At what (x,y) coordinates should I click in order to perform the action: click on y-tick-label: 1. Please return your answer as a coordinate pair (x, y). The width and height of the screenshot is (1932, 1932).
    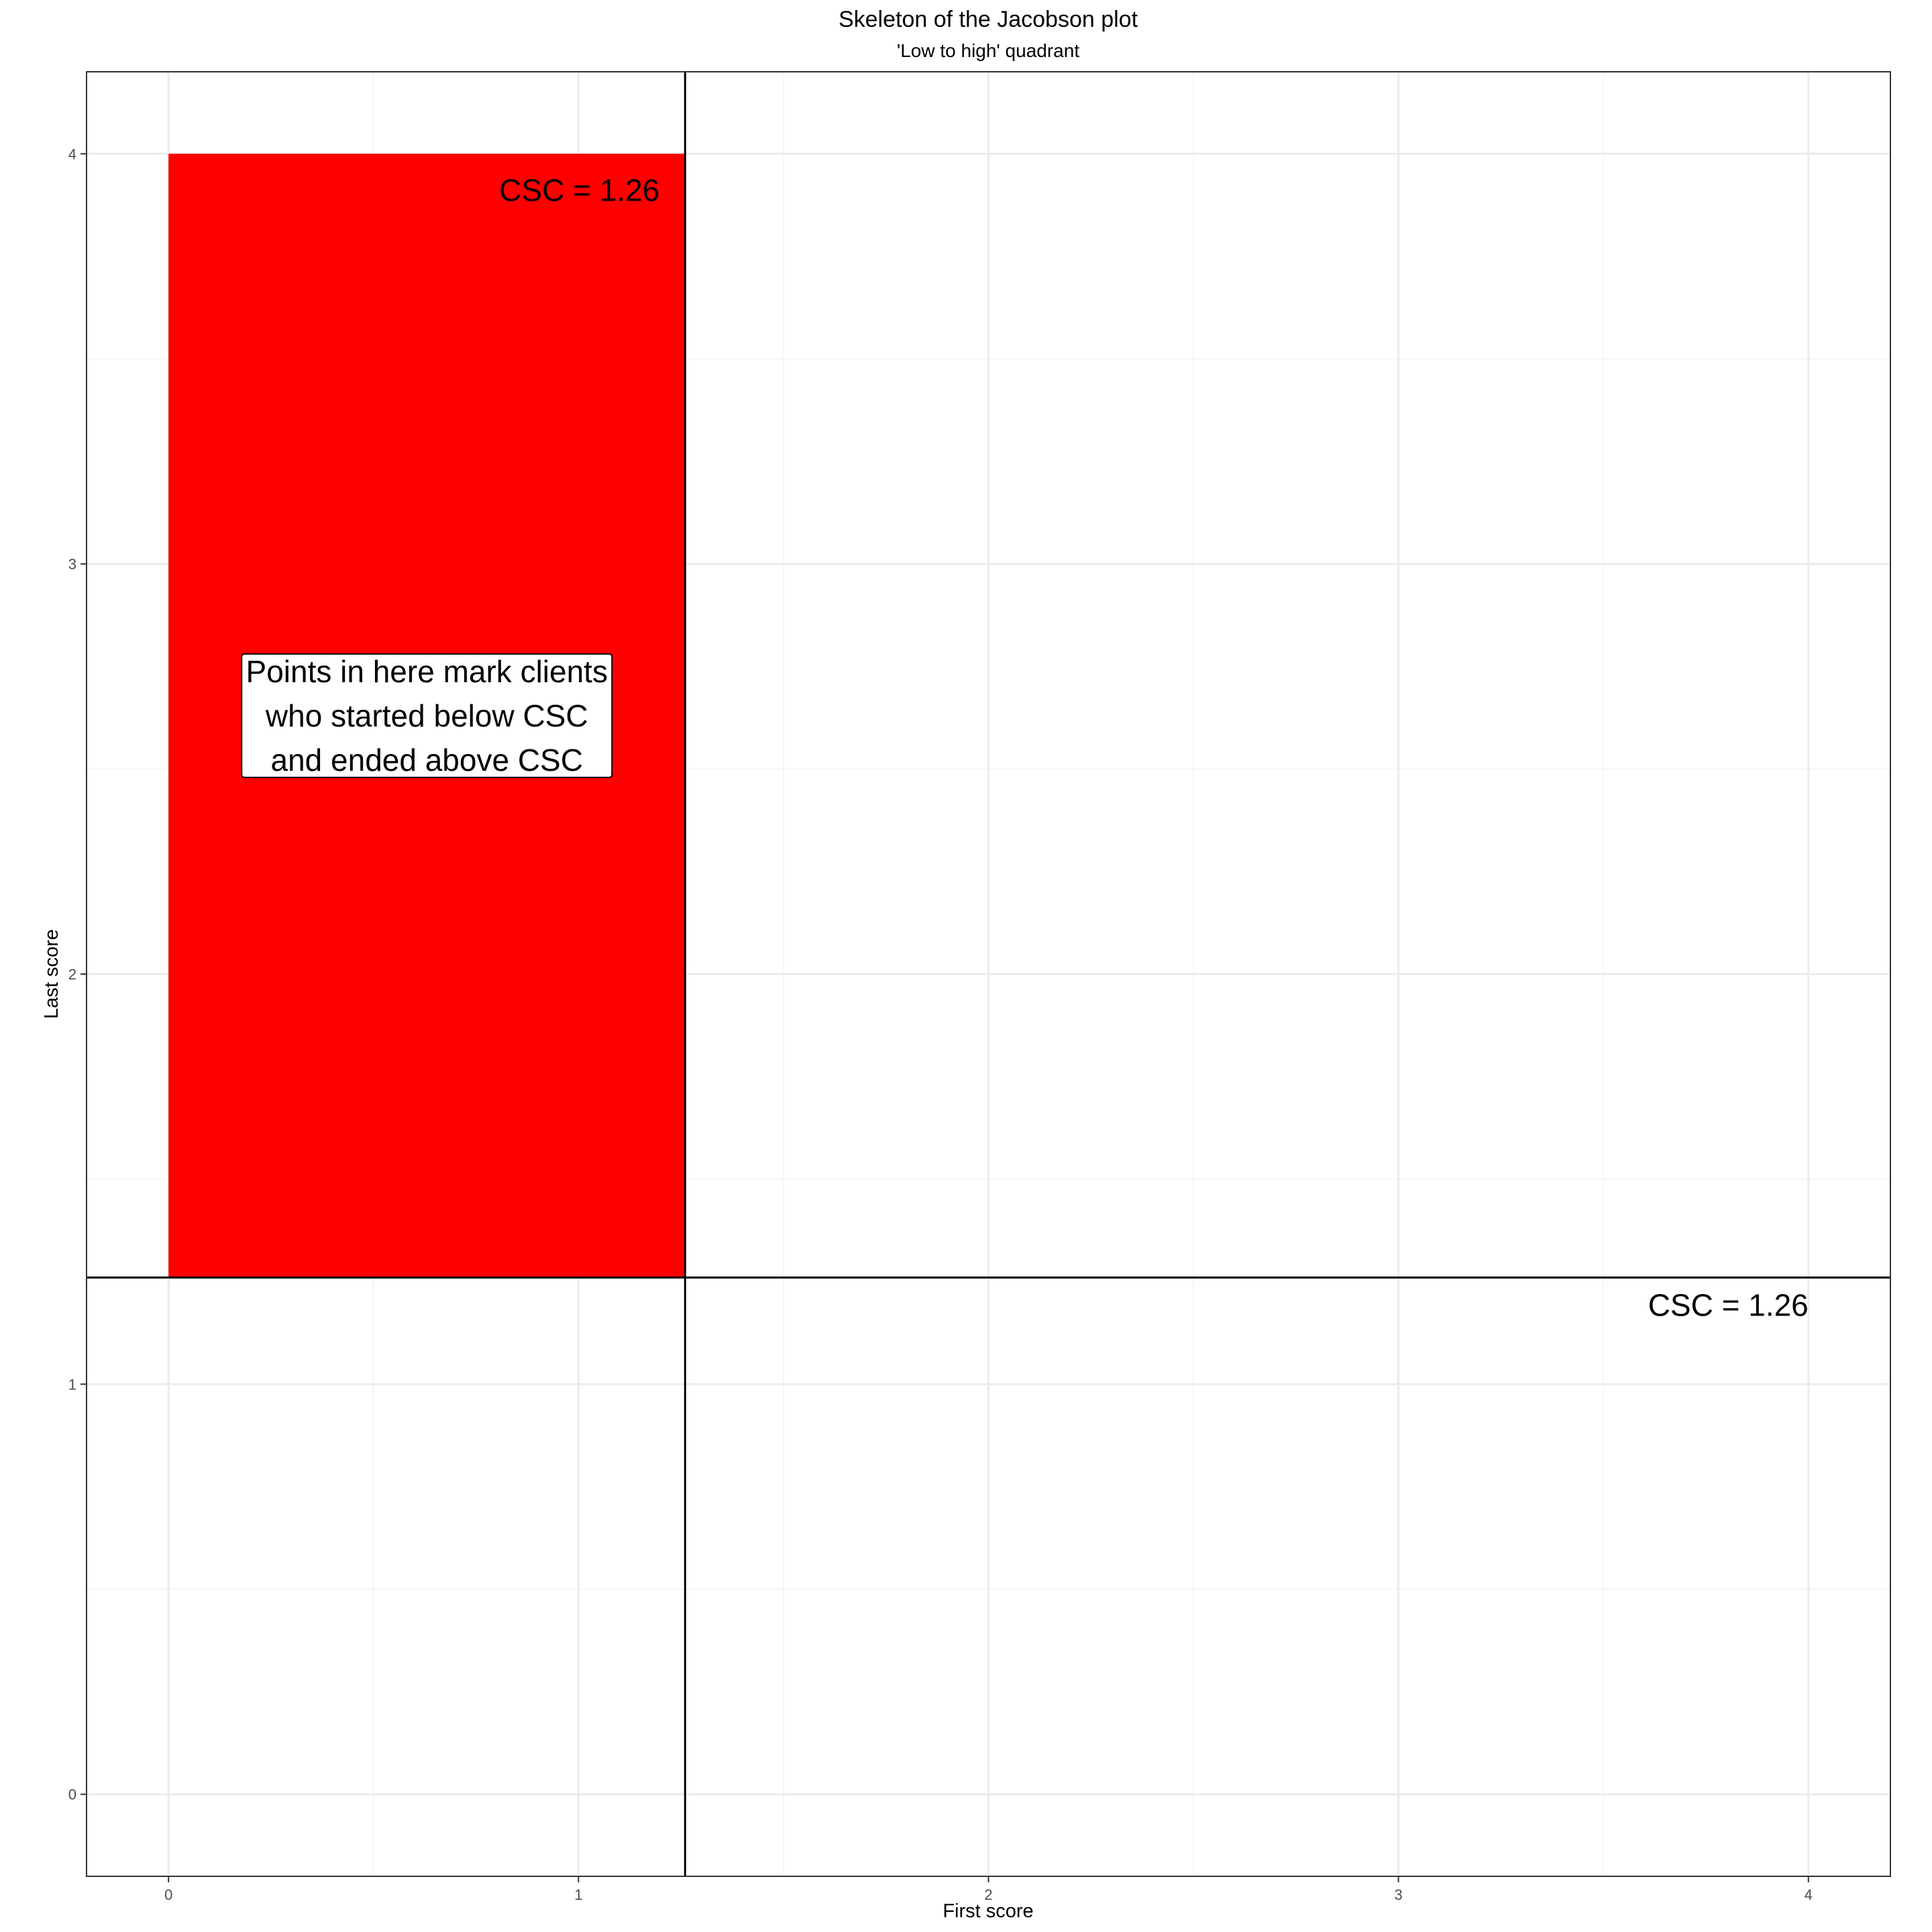
    Looking at the image, I should click on (72, 1384).